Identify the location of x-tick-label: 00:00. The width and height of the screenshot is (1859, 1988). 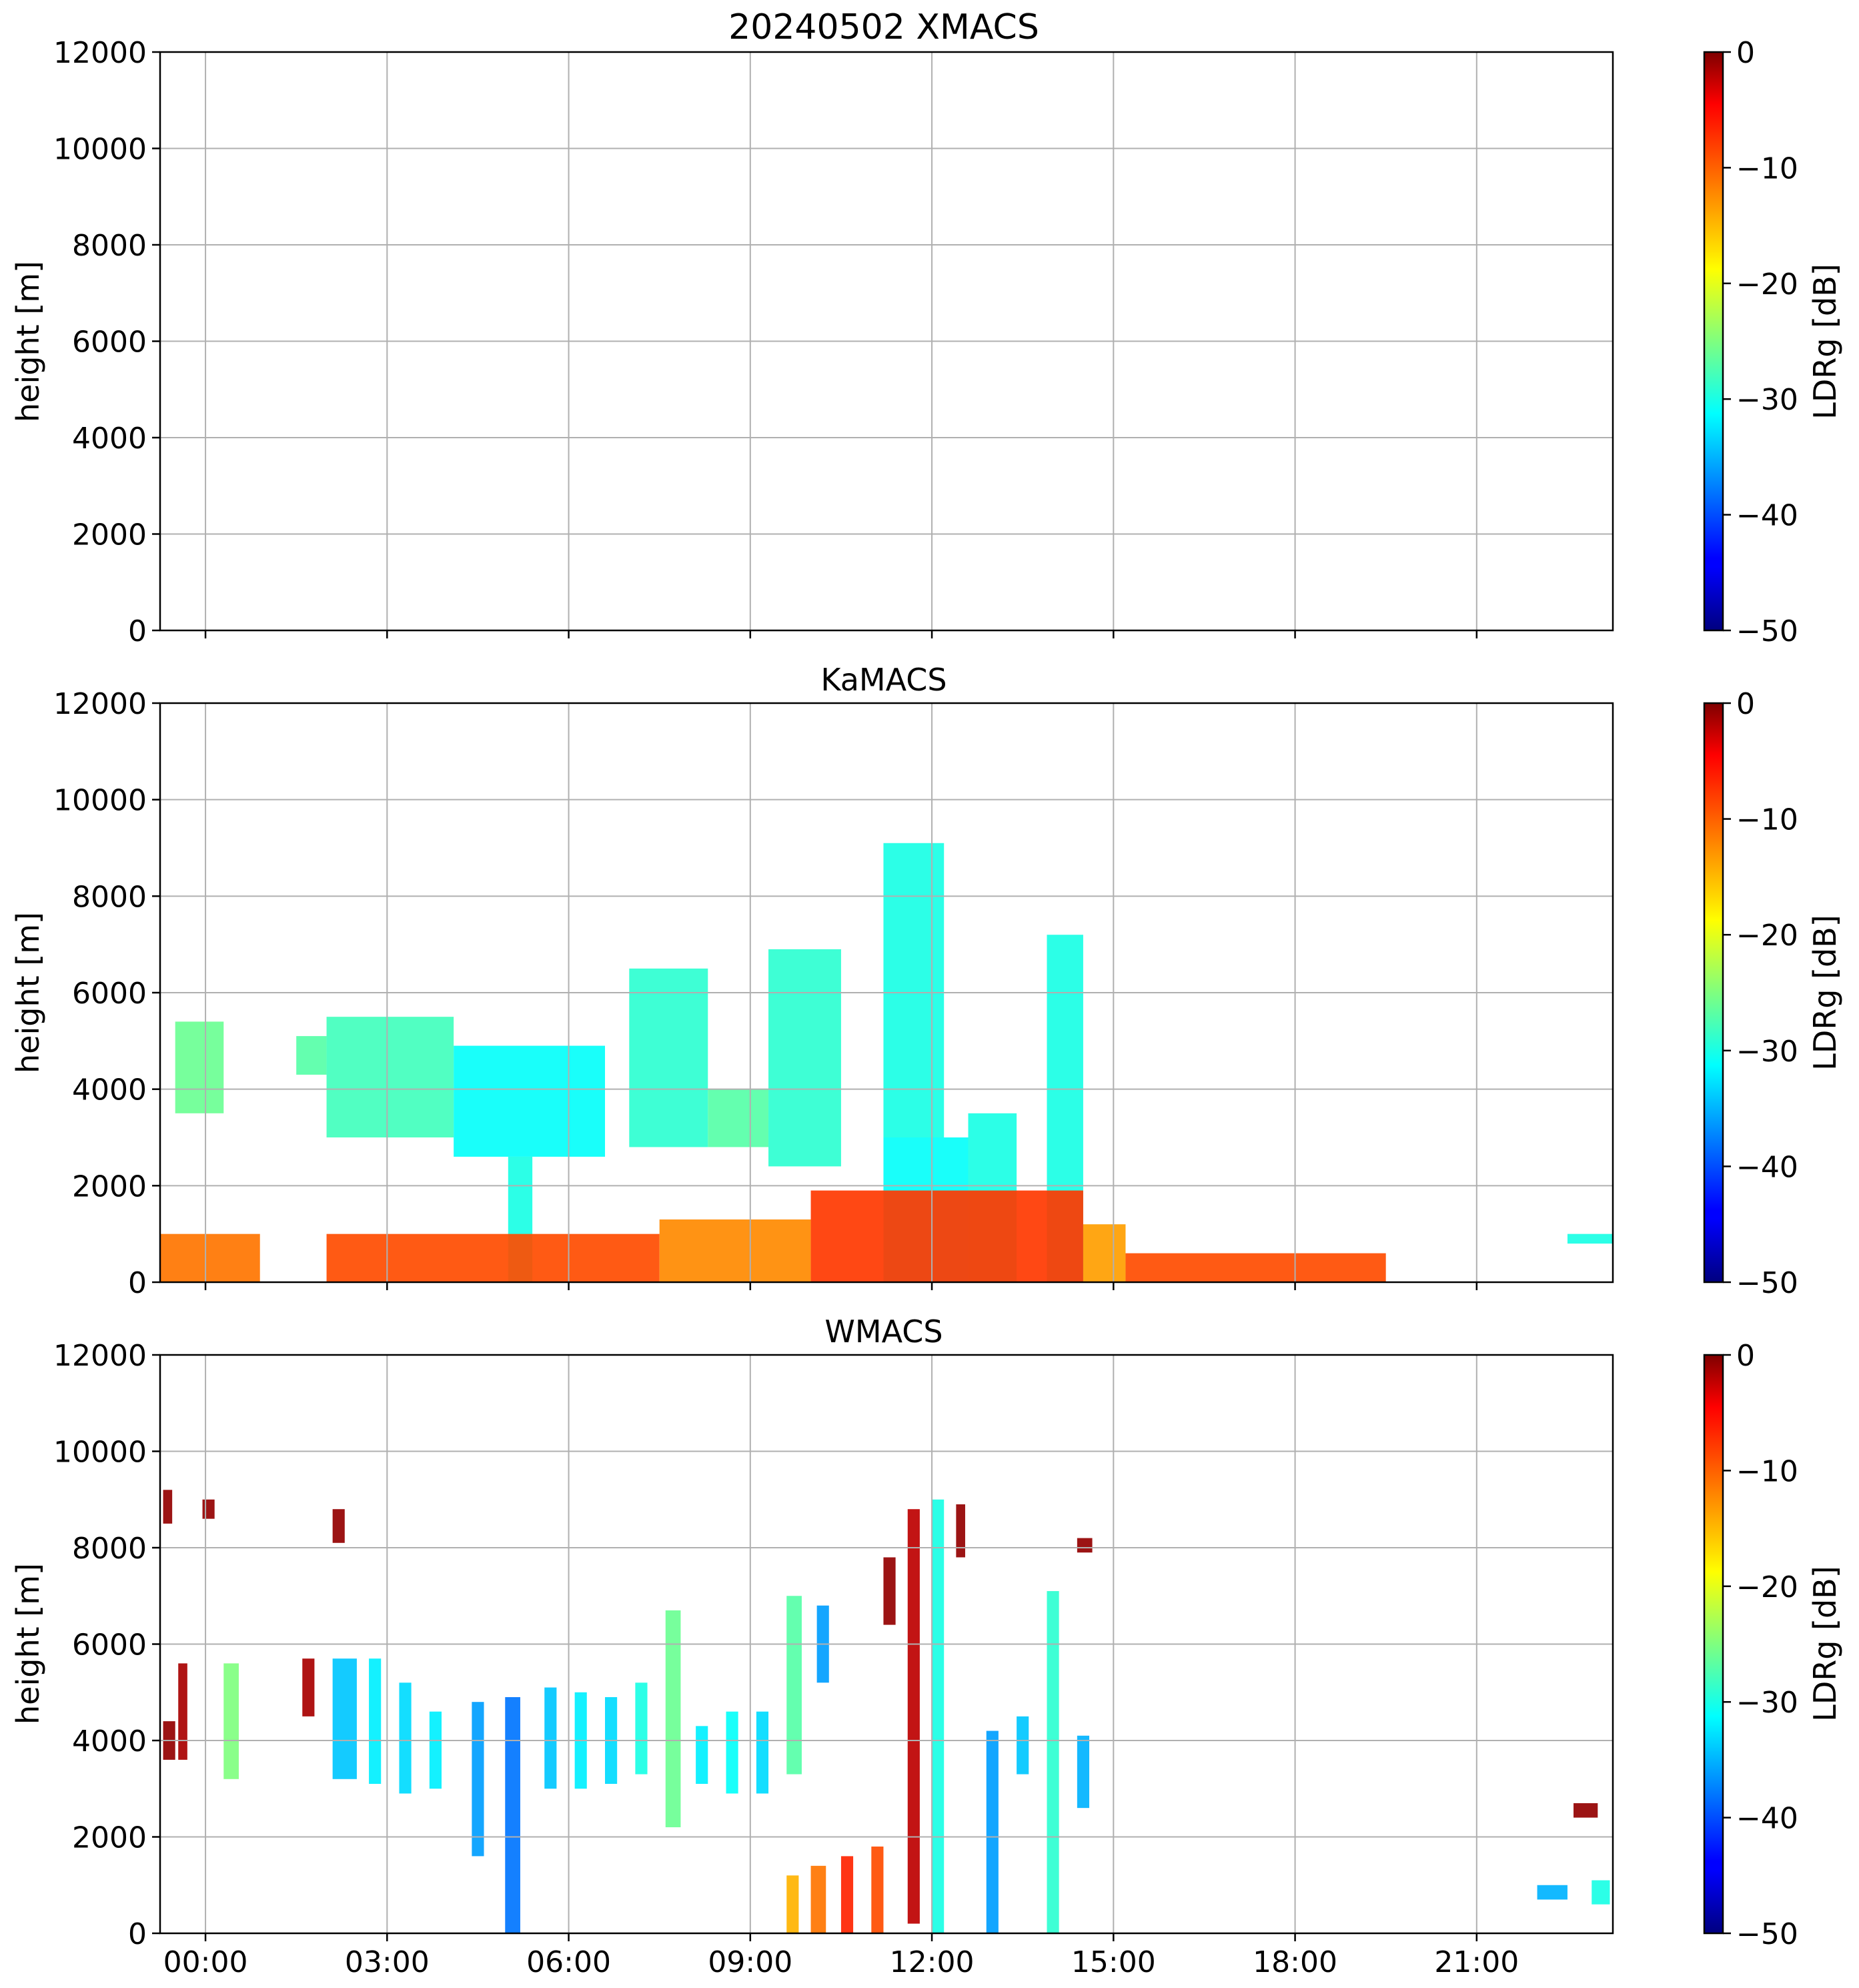
(206, 1962).